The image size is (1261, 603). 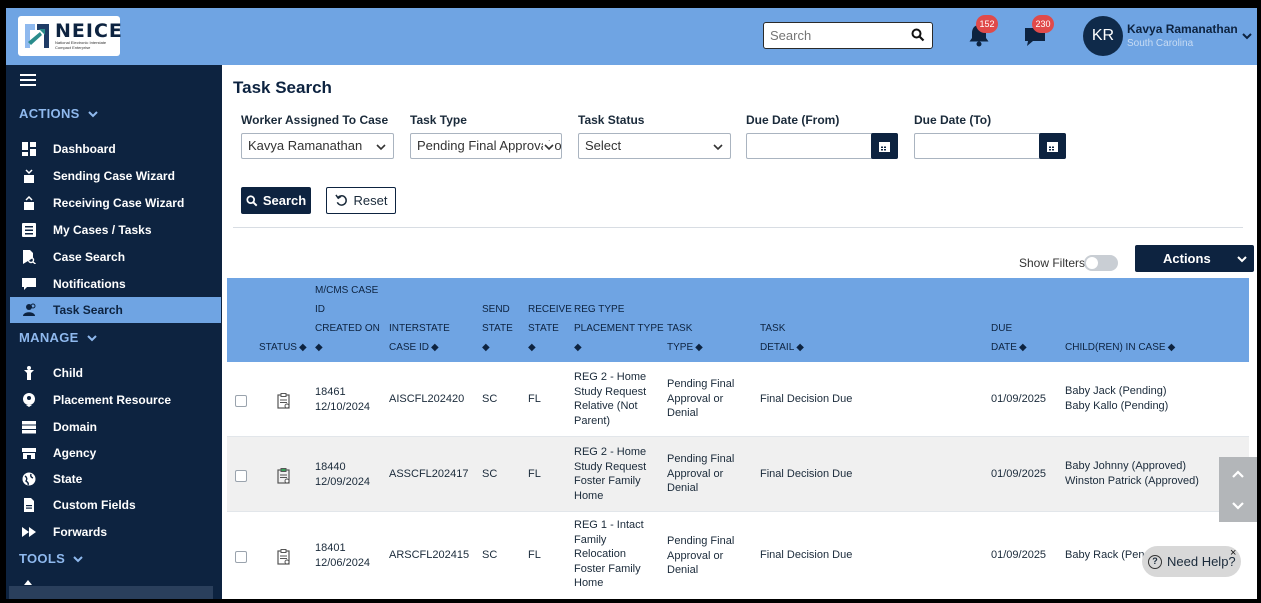 I want to click on section-tools-toggle: TOOLS, so click(x=51, y=558).